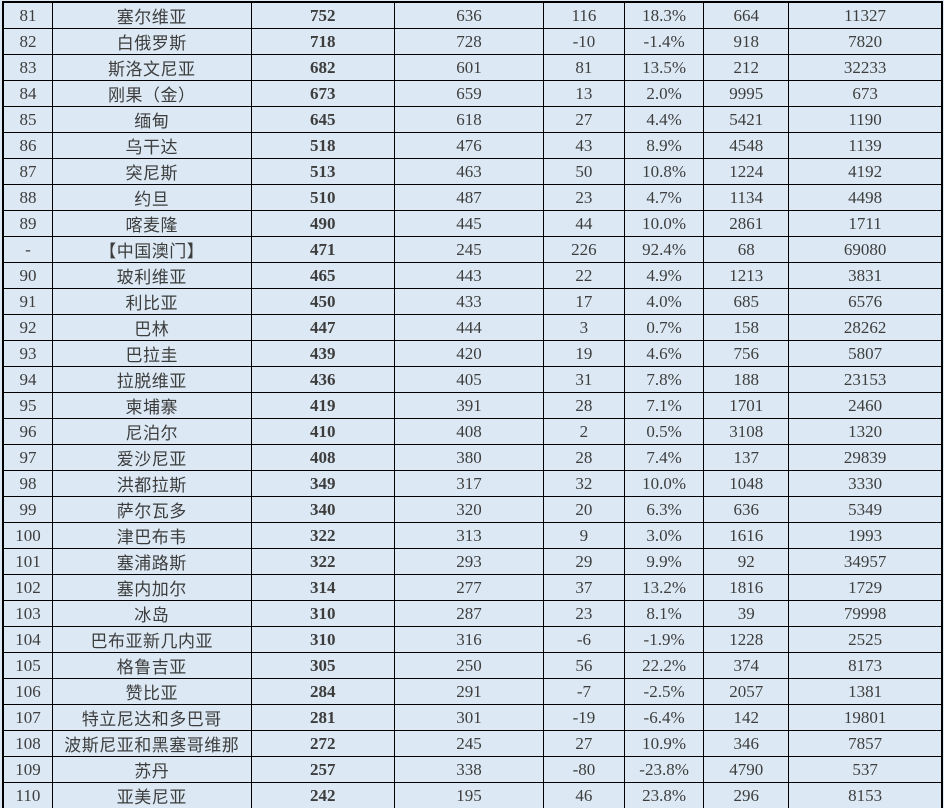 Image resolution: width=944 pixels, height=808 pixels. Describe the element at coordinates (664, 717) in the screenshot. I see `percent-change-cell: -6.4%` at that location.